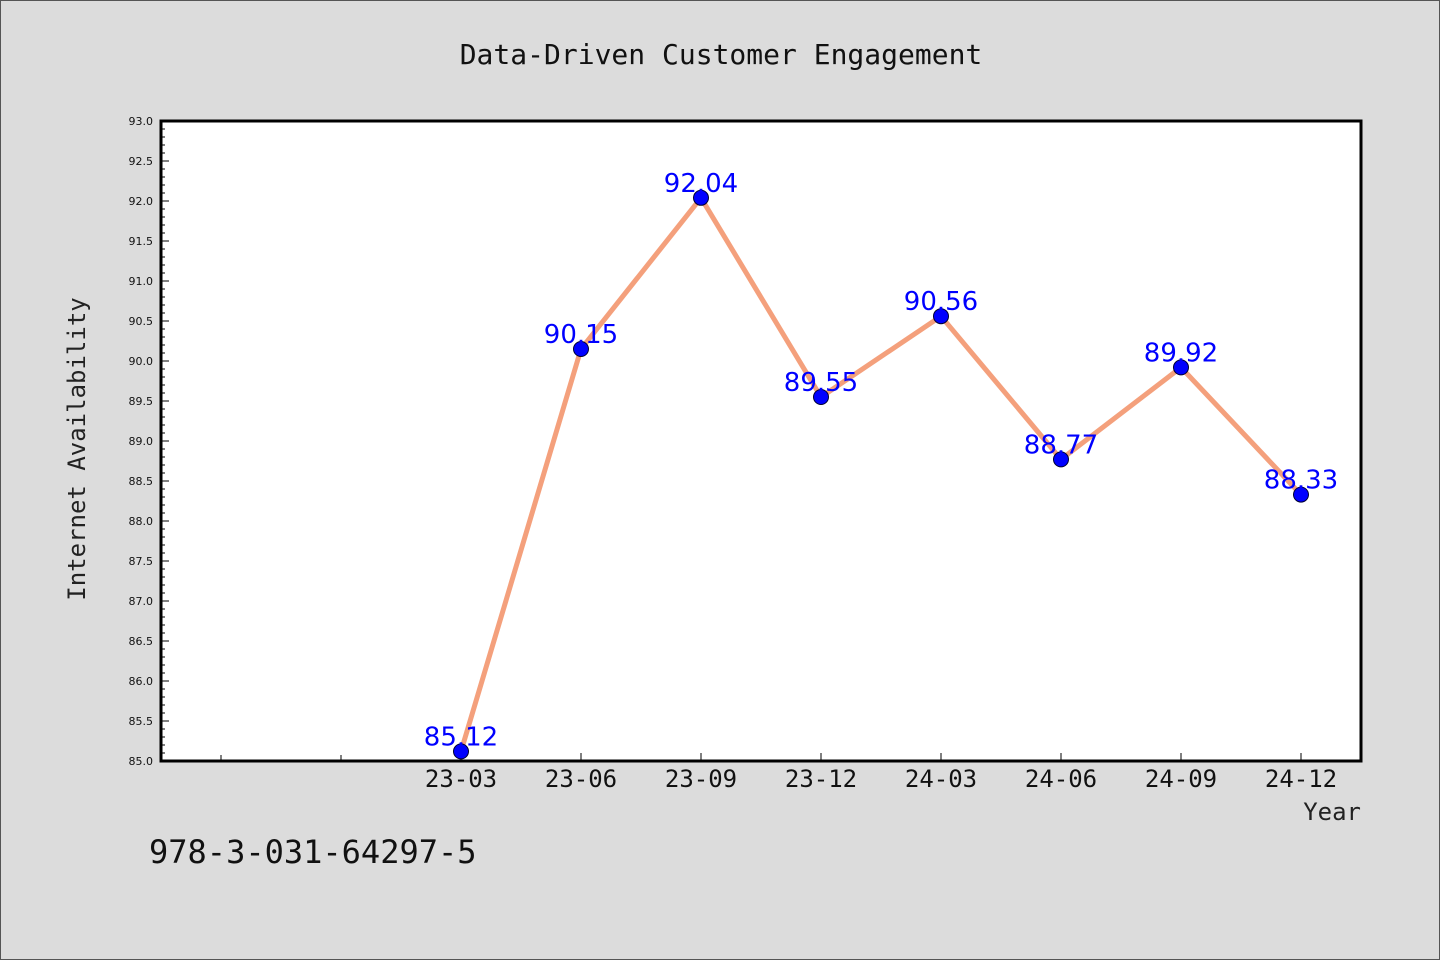 The height and width of the screenshot is (960, 1440). I want to click on y-tick-label: 85.0, so click(141, 761).